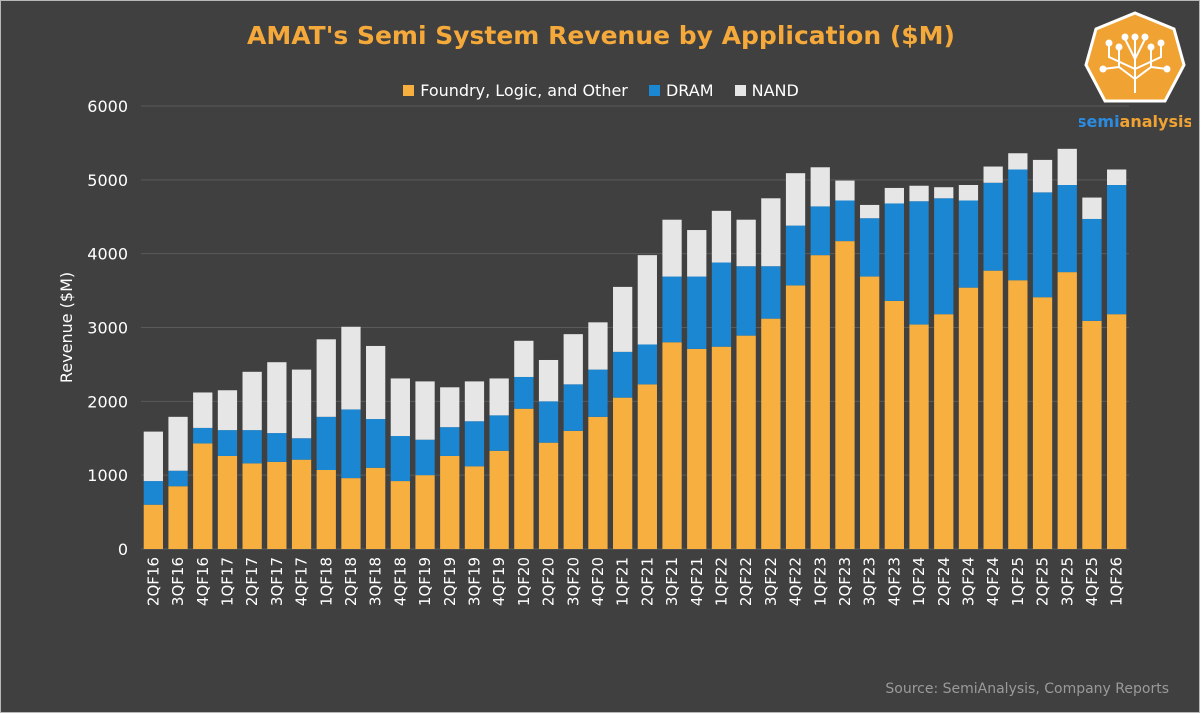 The height and width of the screenshot is (713, 1200). What do you see at coordinates (1018, 581) in the screenshot?
I see `x-tick-label: 1QF25` at bounding box center [1018, 581].